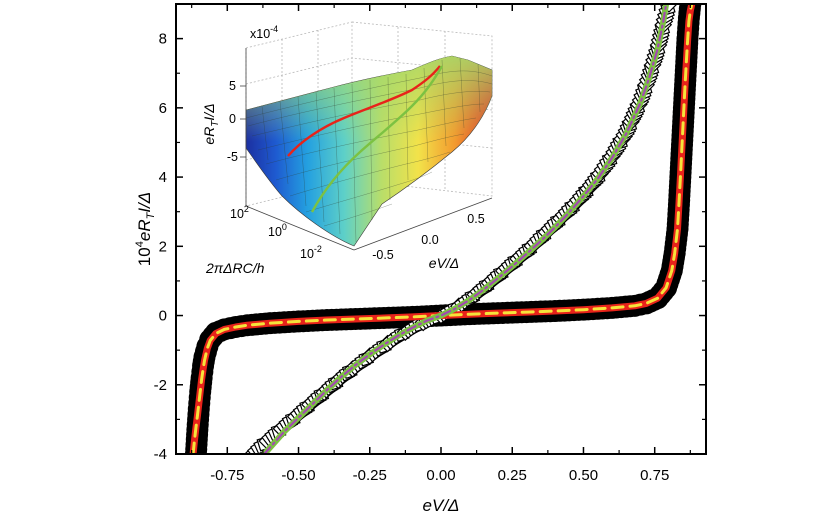 Image resolution: width=822 pixels, height=520 pixels. Describe the element at coordinates (232, 119) in the screenshot. I see `inset-z-tick: 0` at that location.